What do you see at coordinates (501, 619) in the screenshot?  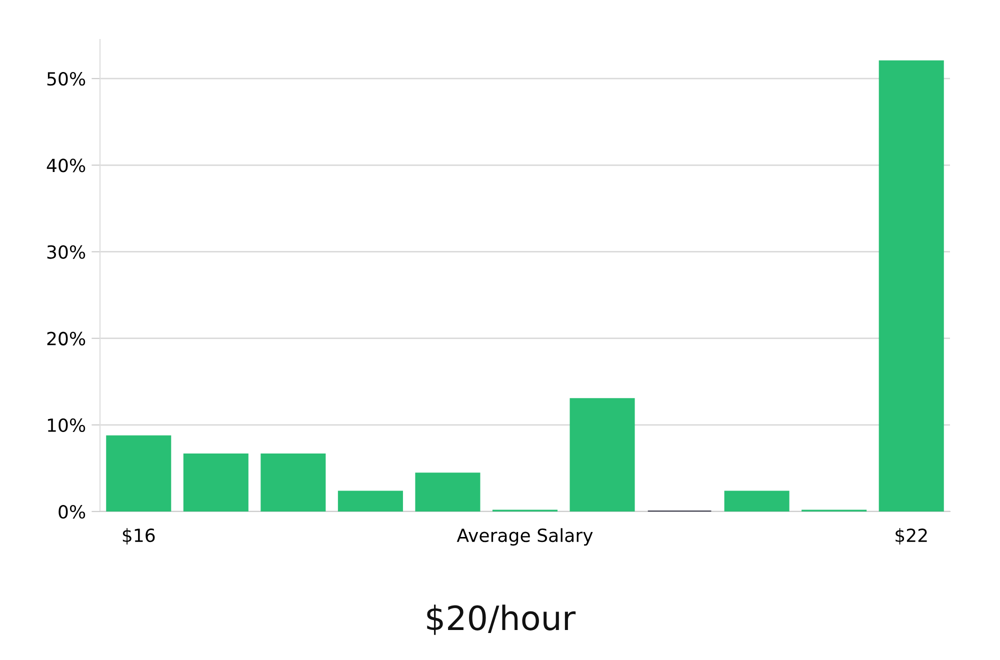 I see `text: $20/hour` at bounding box center [501, 619].